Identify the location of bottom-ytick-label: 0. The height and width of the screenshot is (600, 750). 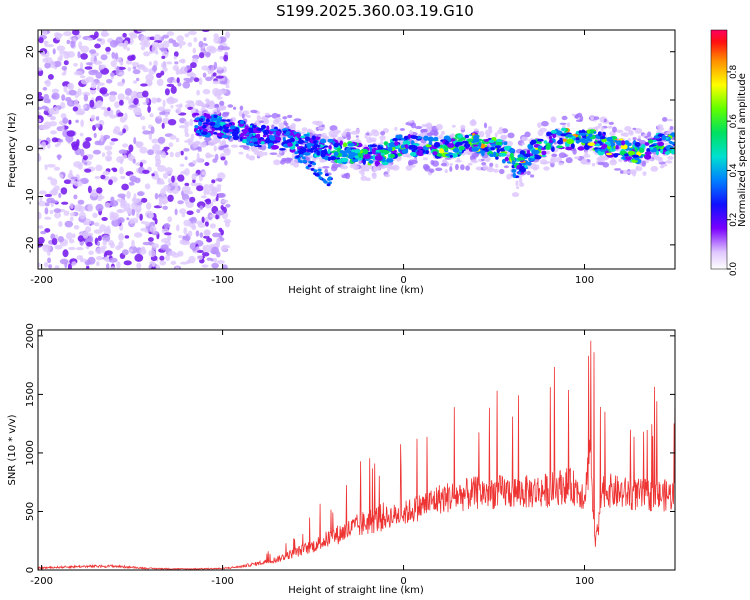
(30, 570).